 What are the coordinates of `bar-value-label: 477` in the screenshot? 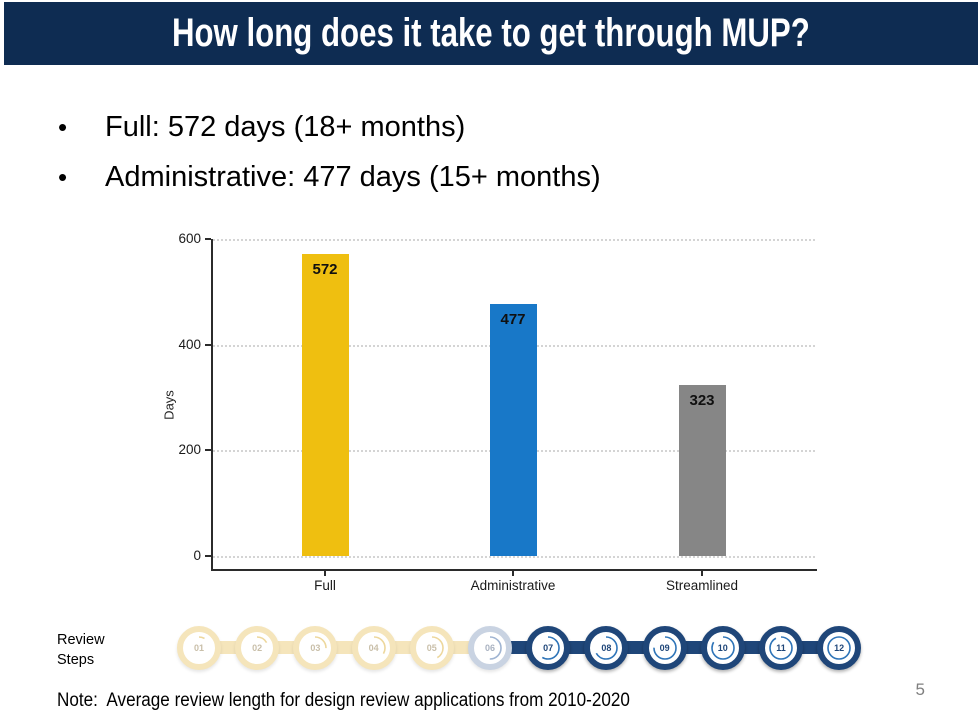 It's located at (513, 319).